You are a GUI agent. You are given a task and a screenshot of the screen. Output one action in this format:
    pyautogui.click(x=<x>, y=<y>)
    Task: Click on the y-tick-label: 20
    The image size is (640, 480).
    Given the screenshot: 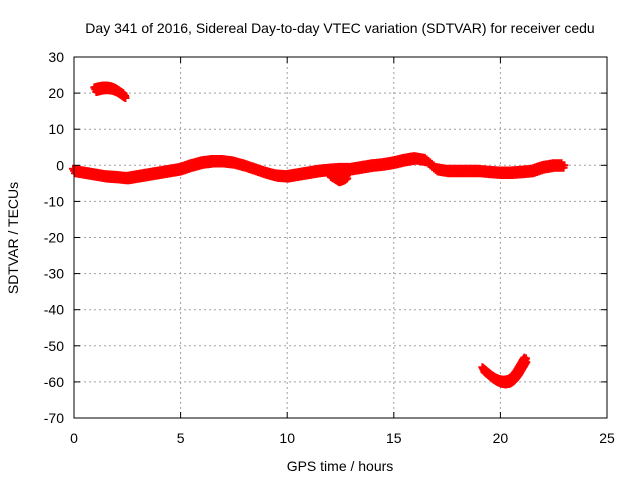 What is the action you would take?
    pyautogui.click(x=56, y=93)
    